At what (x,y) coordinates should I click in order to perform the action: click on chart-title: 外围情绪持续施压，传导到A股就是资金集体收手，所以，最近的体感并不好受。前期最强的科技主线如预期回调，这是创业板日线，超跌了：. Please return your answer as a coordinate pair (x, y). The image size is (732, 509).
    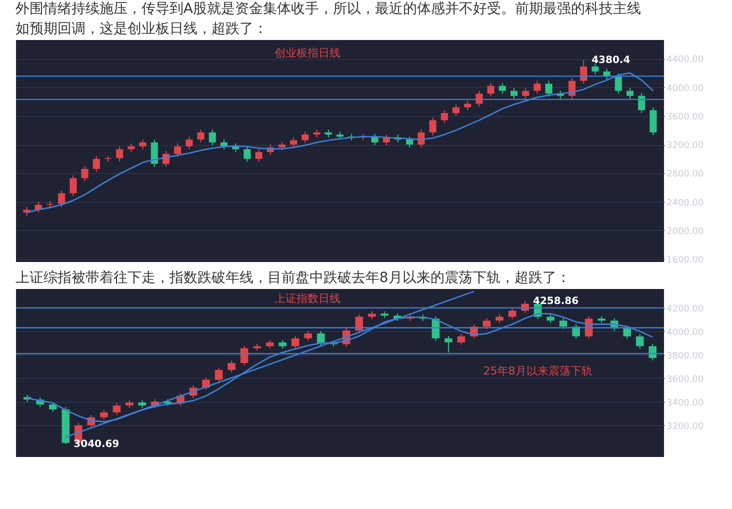
    Looking at the image, I should click on (328, 19).